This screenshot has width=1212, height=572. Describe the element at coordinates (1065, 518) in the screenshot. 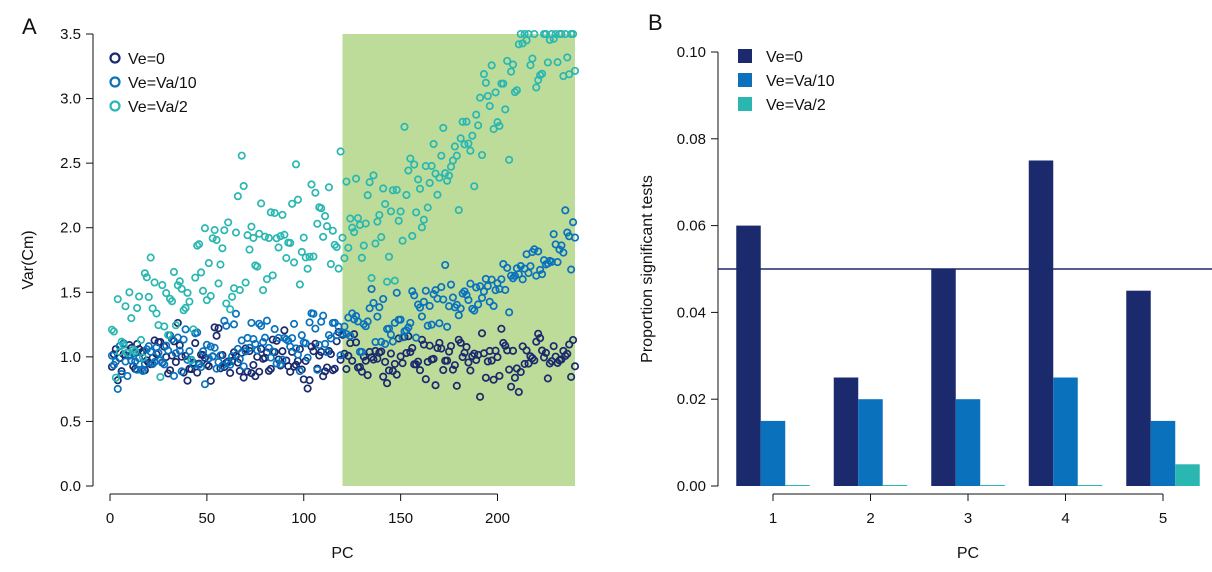

I see `x-tick-label: 4` at that location.